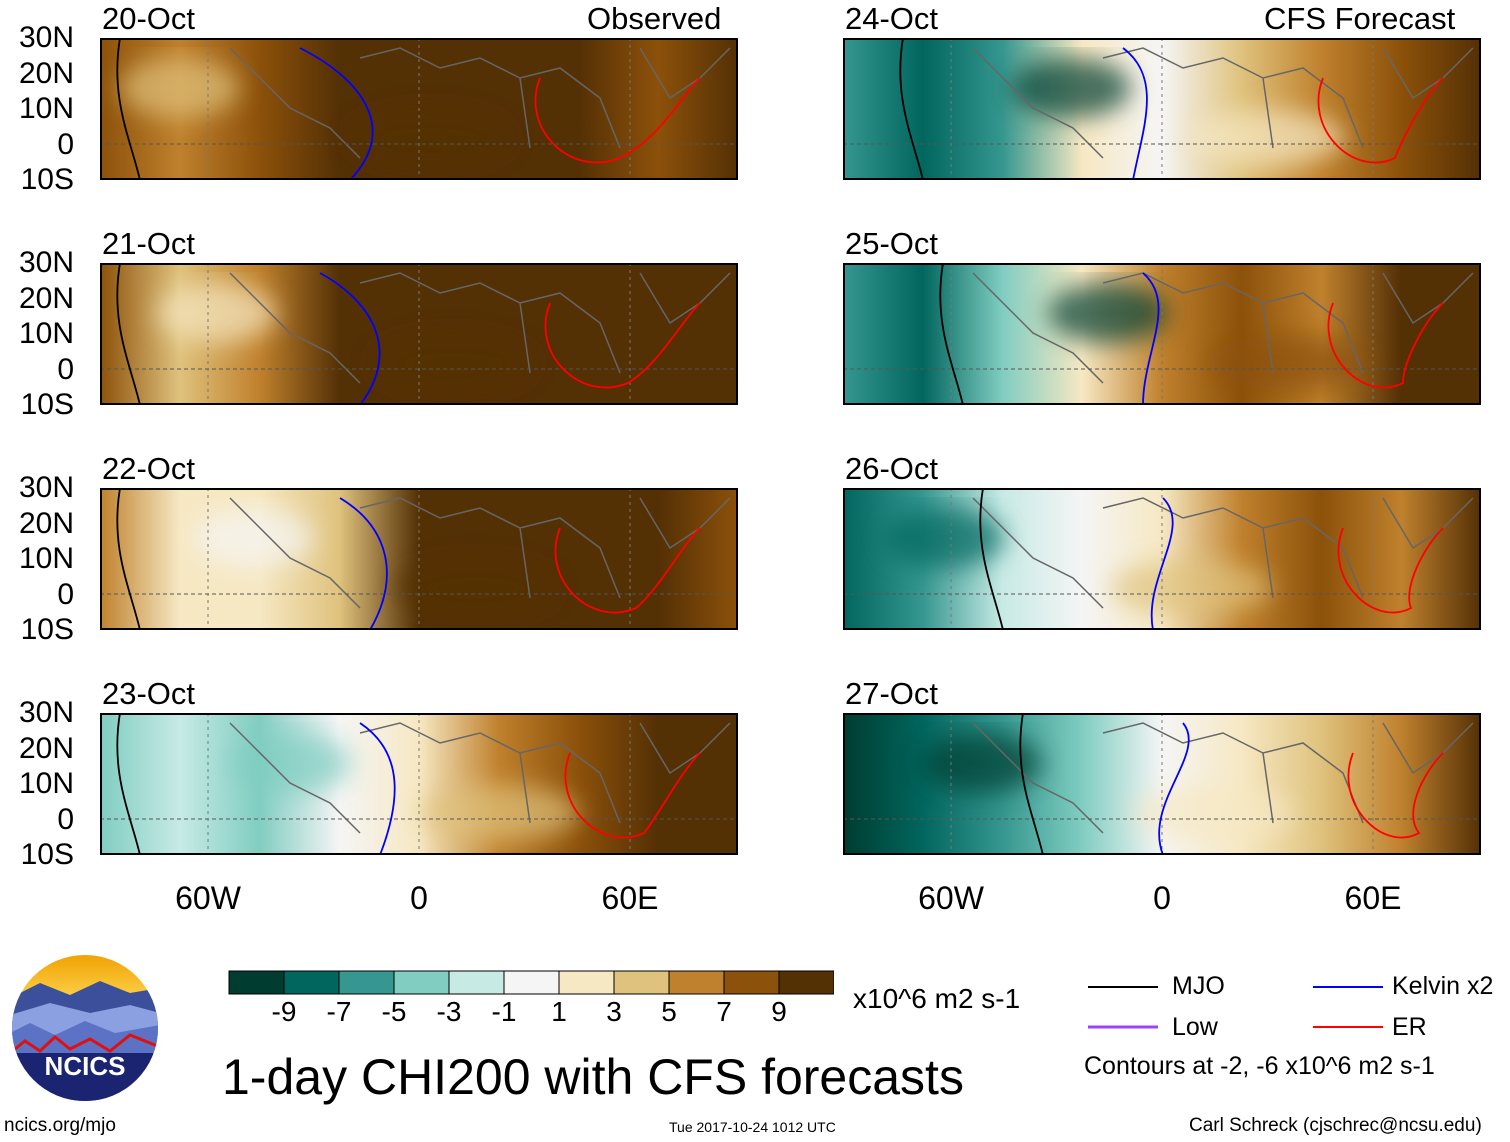  I want to click on observed-label: Observed, so click(654, 18).